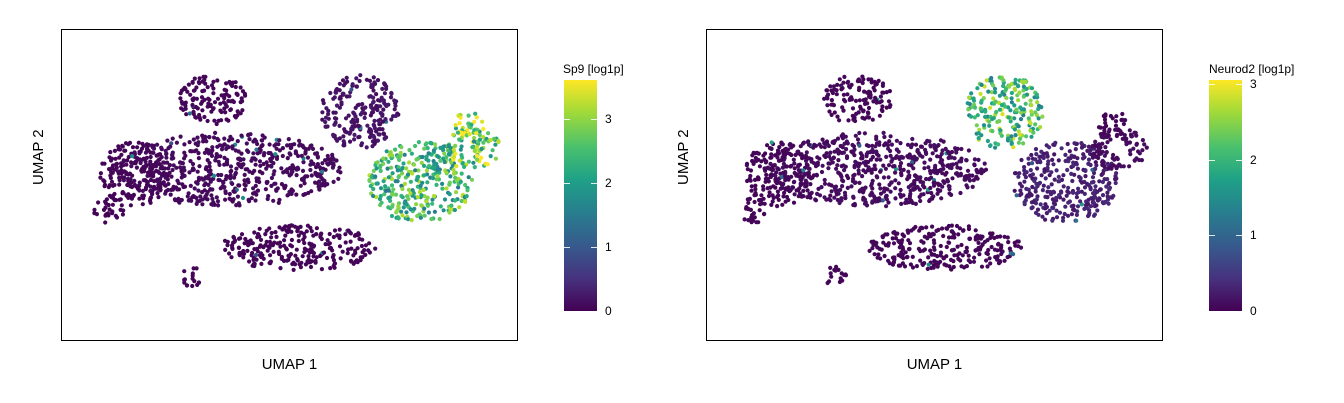  Describe the element at coordinates (1253, 83) in the screenshot. I see `colorbar-tick-label: 3` at that location.